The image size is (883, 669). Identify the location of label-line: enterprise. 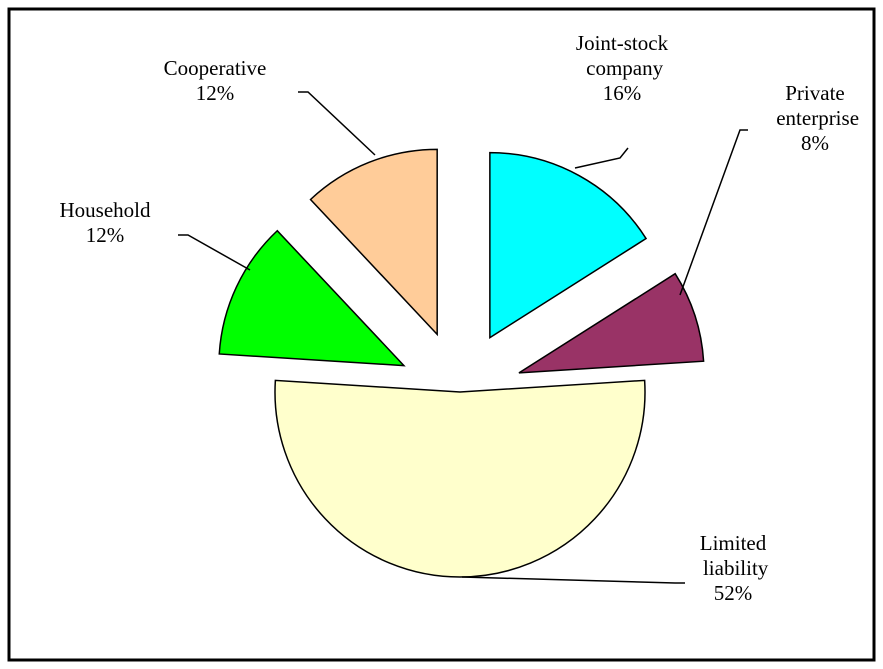
(815, 118).